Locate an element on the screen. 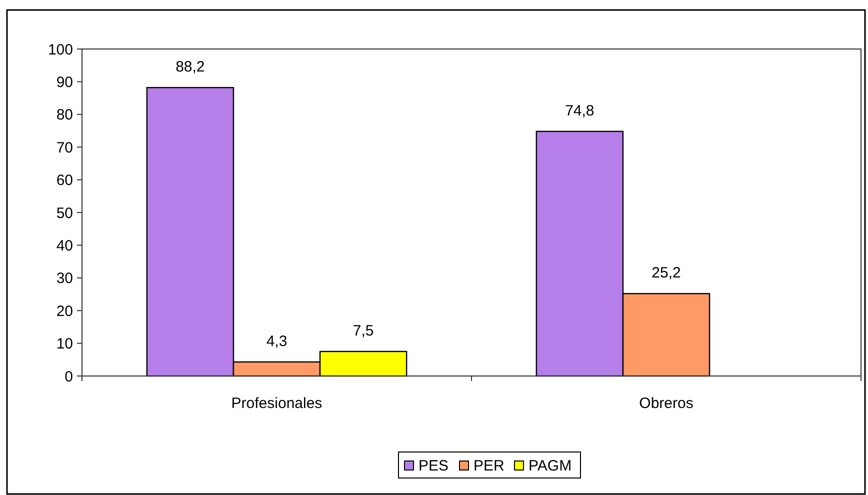 The width and height of the screenshot is (868, 495). y-tick-label: 30 is located at coordinates (64, 279).